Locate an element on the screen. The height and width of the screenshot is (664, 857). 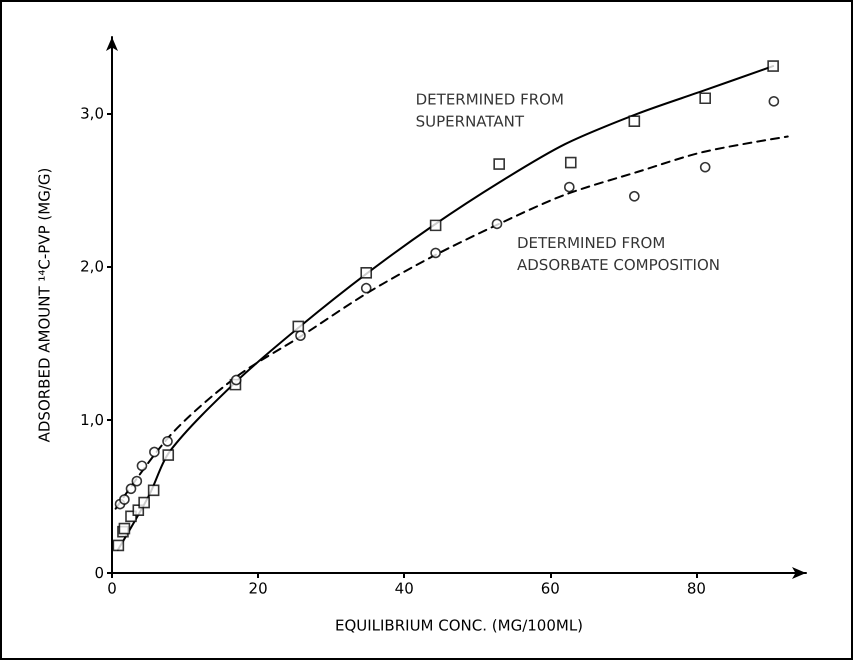
y-axis-title: ADSORBED AMOUNT ¹⁴C-PVP (MG/G) is located at coordinates (45, 305).